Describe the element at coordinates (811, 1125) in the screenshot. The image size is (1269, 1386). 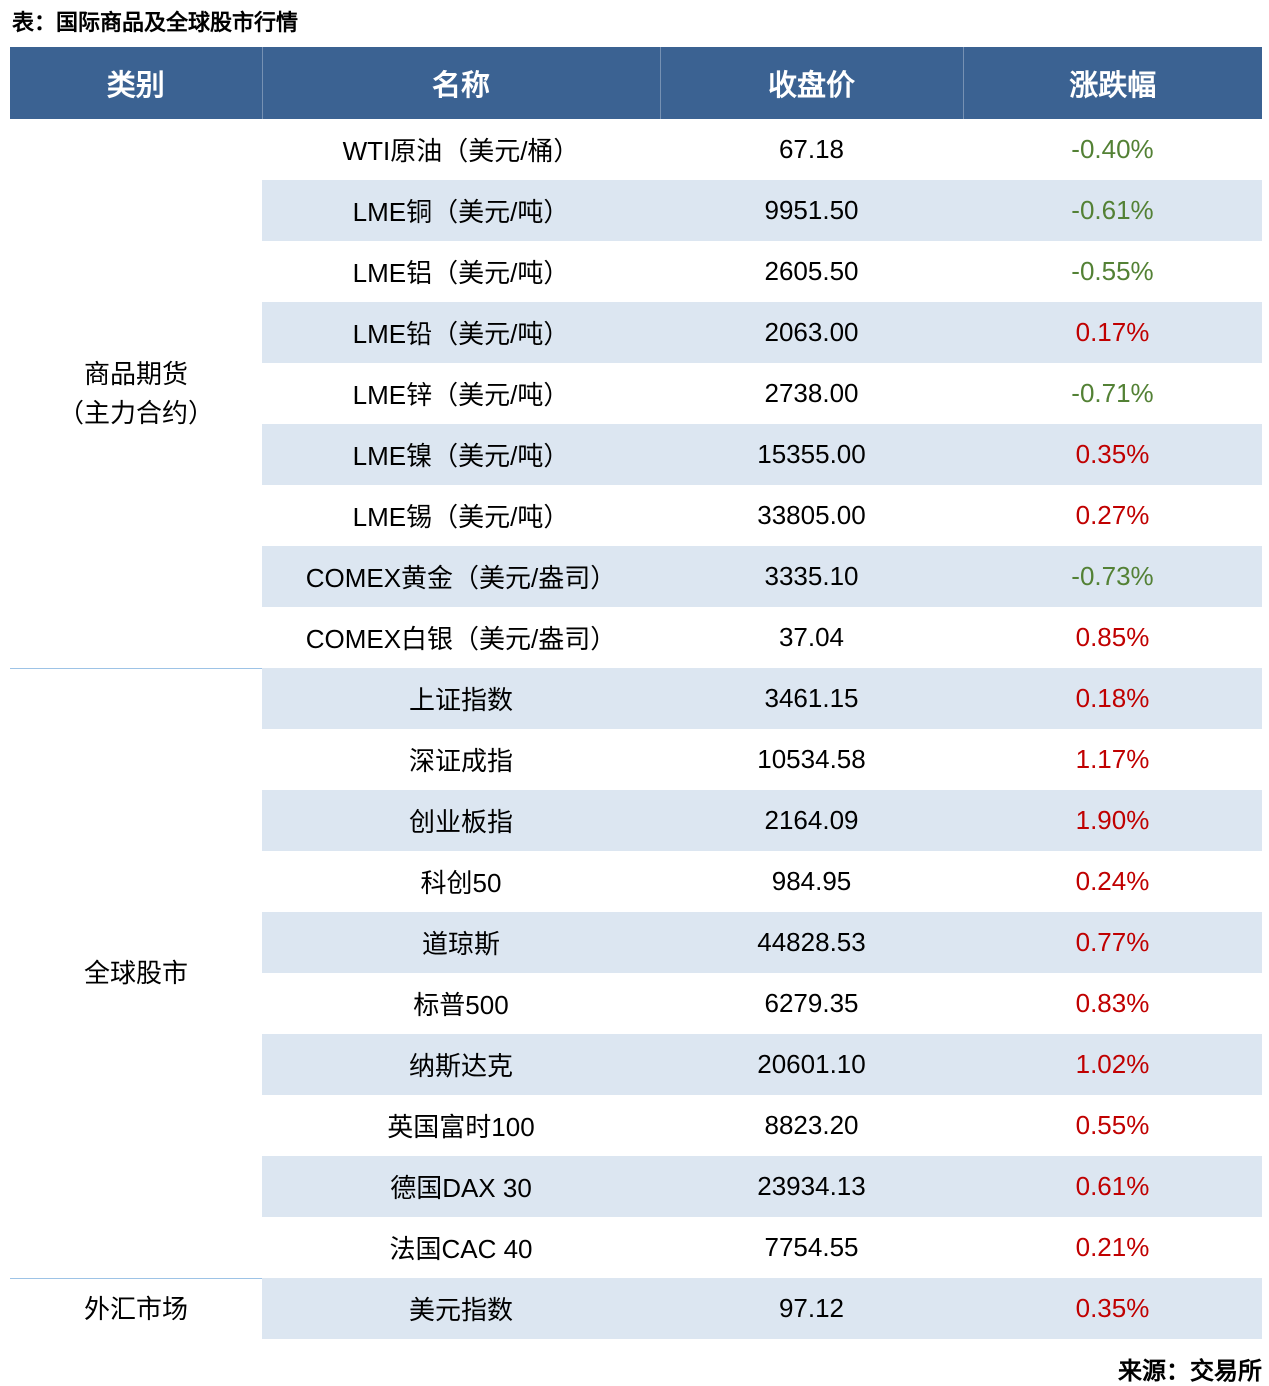
I see `close-cell: 8823.20` at that location.